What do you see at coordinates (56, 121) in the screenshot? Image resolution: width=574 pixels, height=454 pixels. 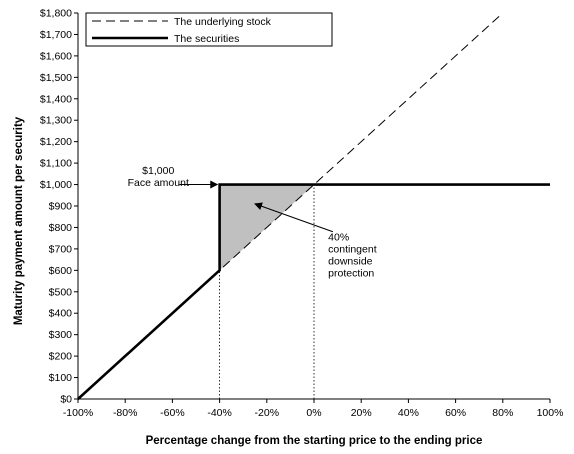 I see `y-tick-label: $1,300` at bounding box center [56, 121].